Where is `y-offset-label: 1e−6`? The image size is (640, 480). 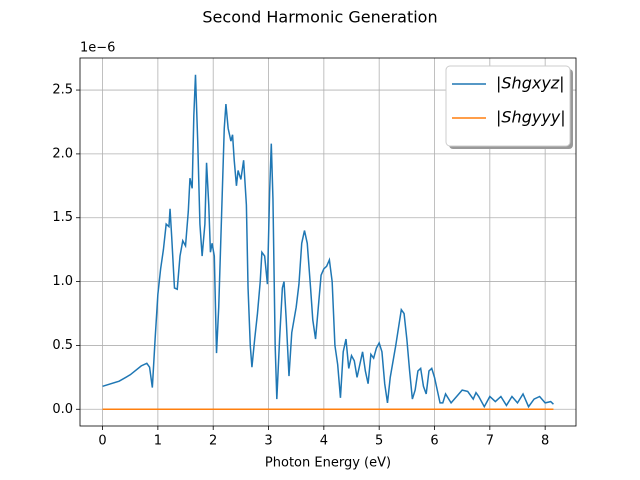 y-offset-label: 1e−6 is located at coordinates (97, 48).